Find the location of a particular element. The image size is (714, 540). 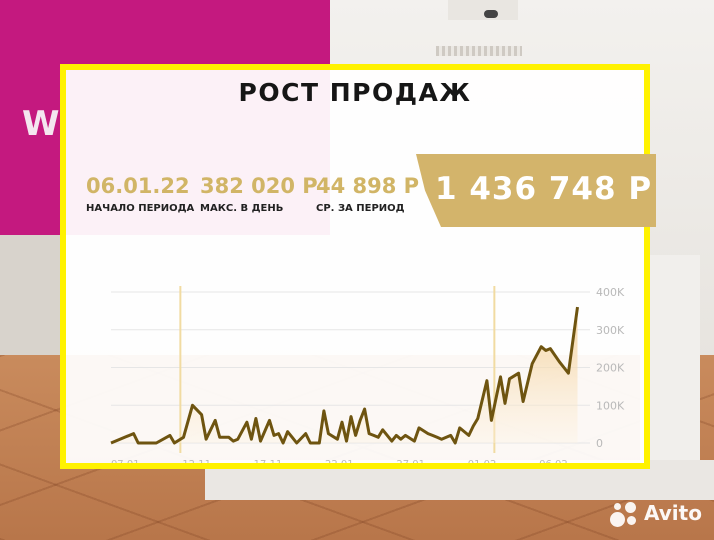

total-value: 1 436 748 Р is located at coordinates (544, 189).